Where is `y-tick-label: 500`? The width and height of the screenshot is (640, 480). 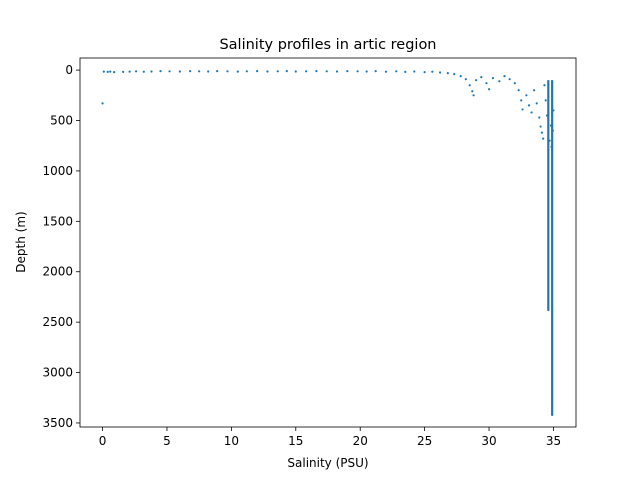
y-tick-label: 500 is located at coordinates (61, 121).